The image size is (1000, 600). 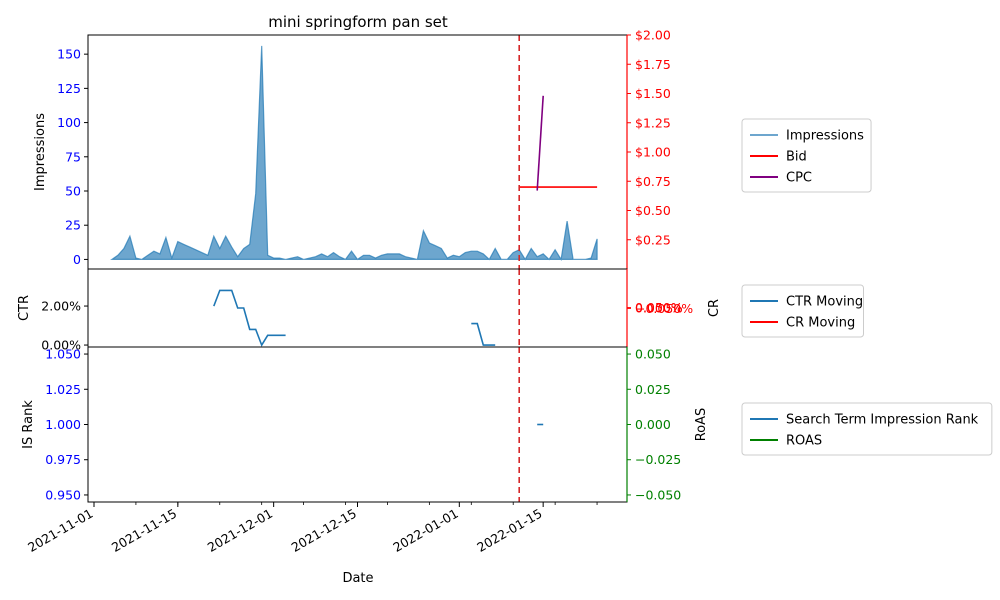 I want to click on right-tick-label: $1.00, so click(x=653, y=152).